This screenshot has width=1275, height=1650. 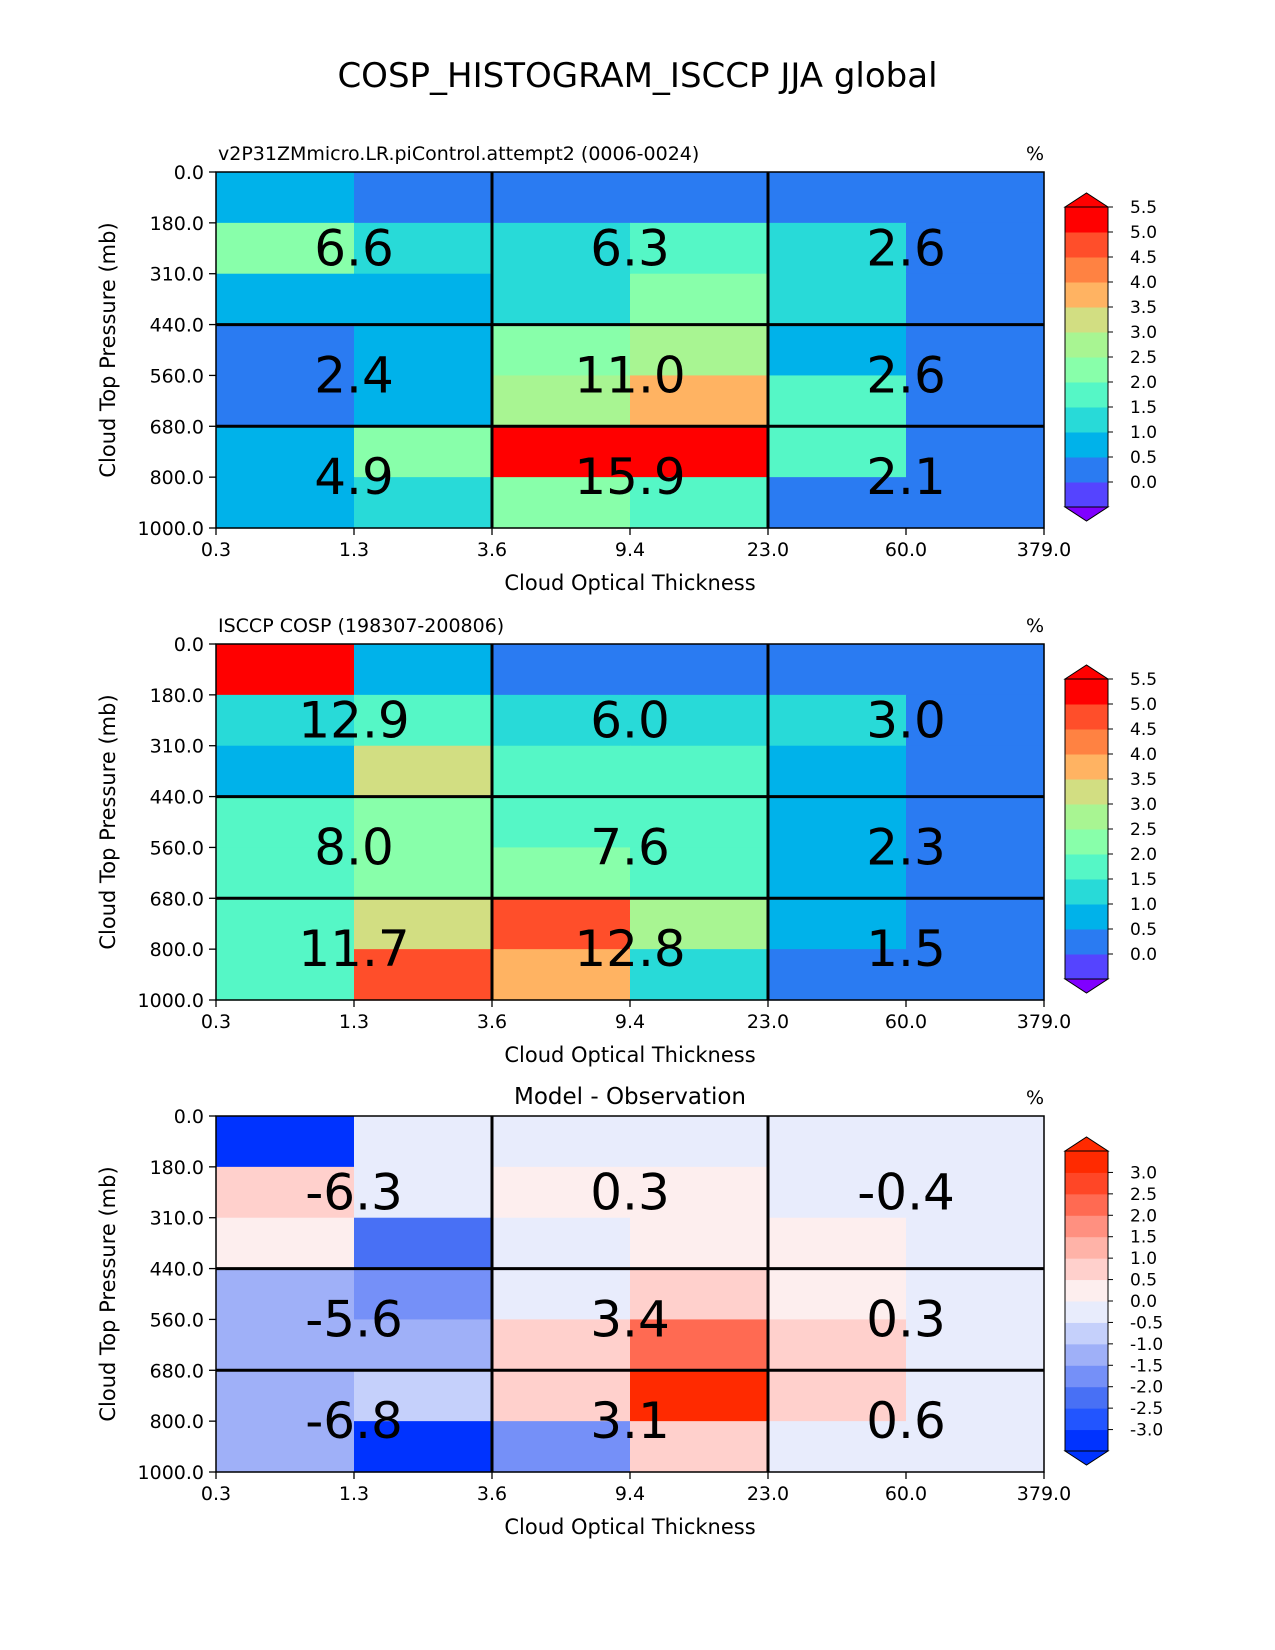 I want to click on x-tick-label: 1.3, so click(x=354, y=1022).